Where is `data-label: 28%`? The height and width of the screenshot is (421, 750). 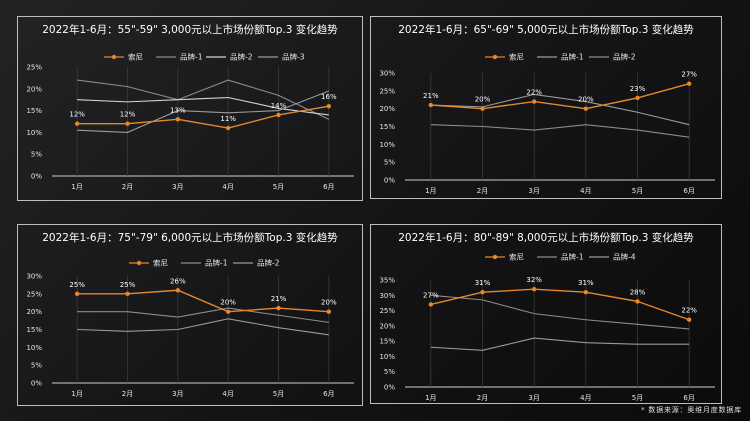
data-label: 28% is located at coordinates (638, 292).